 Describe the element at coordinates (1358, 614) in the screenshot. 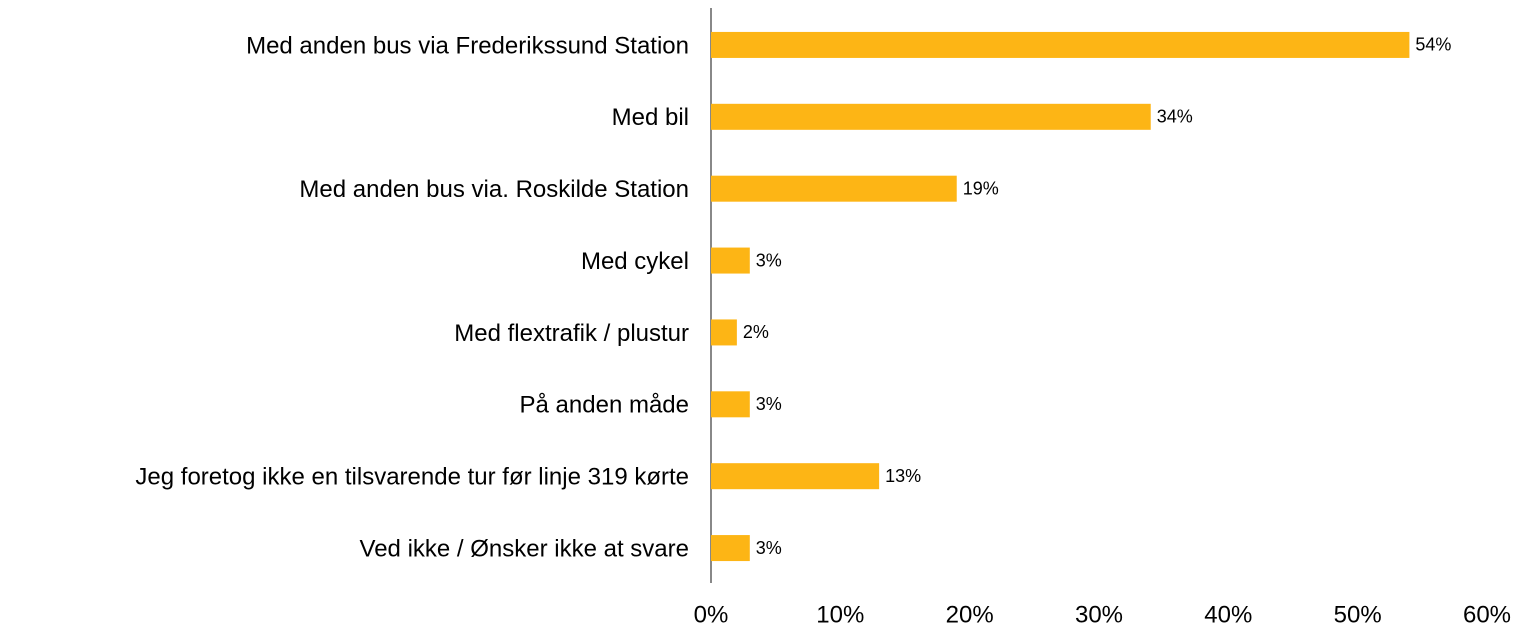

I see `x-tick-label: 50%` at that location.